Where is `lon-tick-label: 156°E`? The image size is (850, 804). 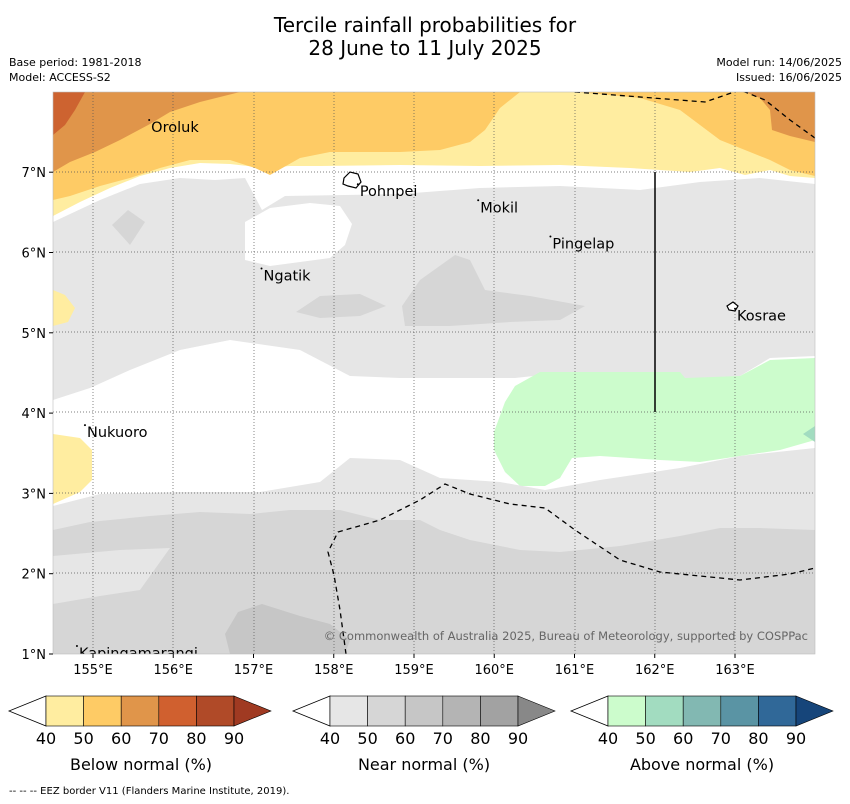
lon-tick-label: 156°E is located at coordinates (173, 670).